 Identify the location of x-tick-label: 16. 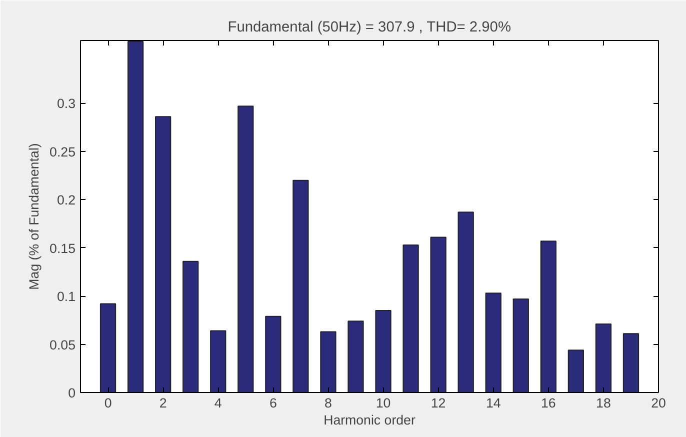
(548, 403).